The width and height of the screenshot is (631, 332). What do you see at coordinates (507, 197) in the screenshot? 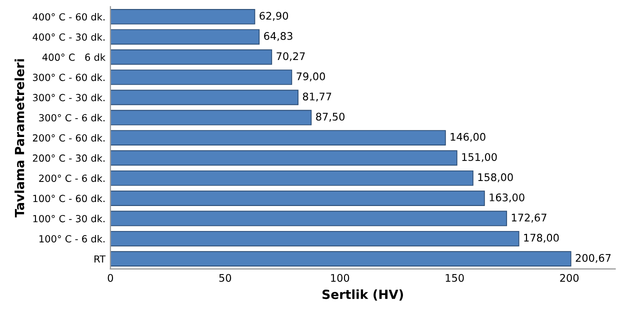
I see `data-label: 163,00` at bounding box center [507, 197].